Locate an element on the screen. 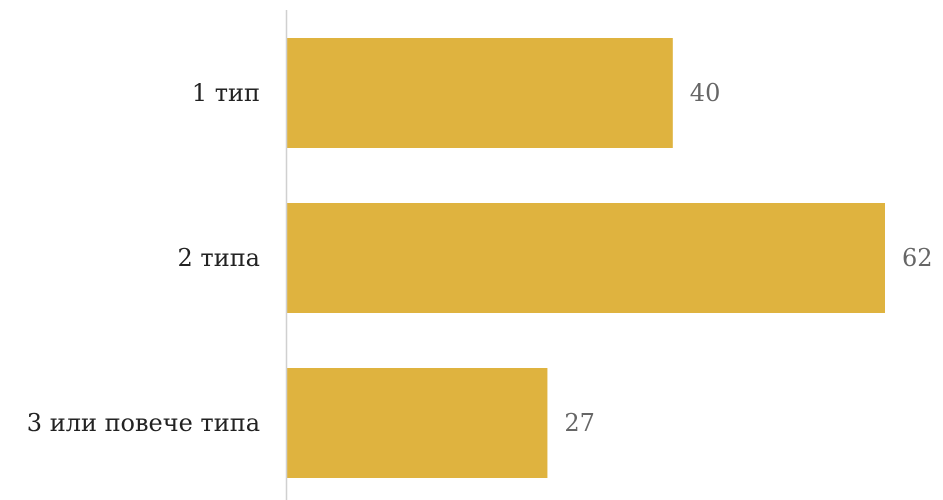 This screenshot has width=943, height=500. value-label-2: 62 is located at coordinates (917, 258).